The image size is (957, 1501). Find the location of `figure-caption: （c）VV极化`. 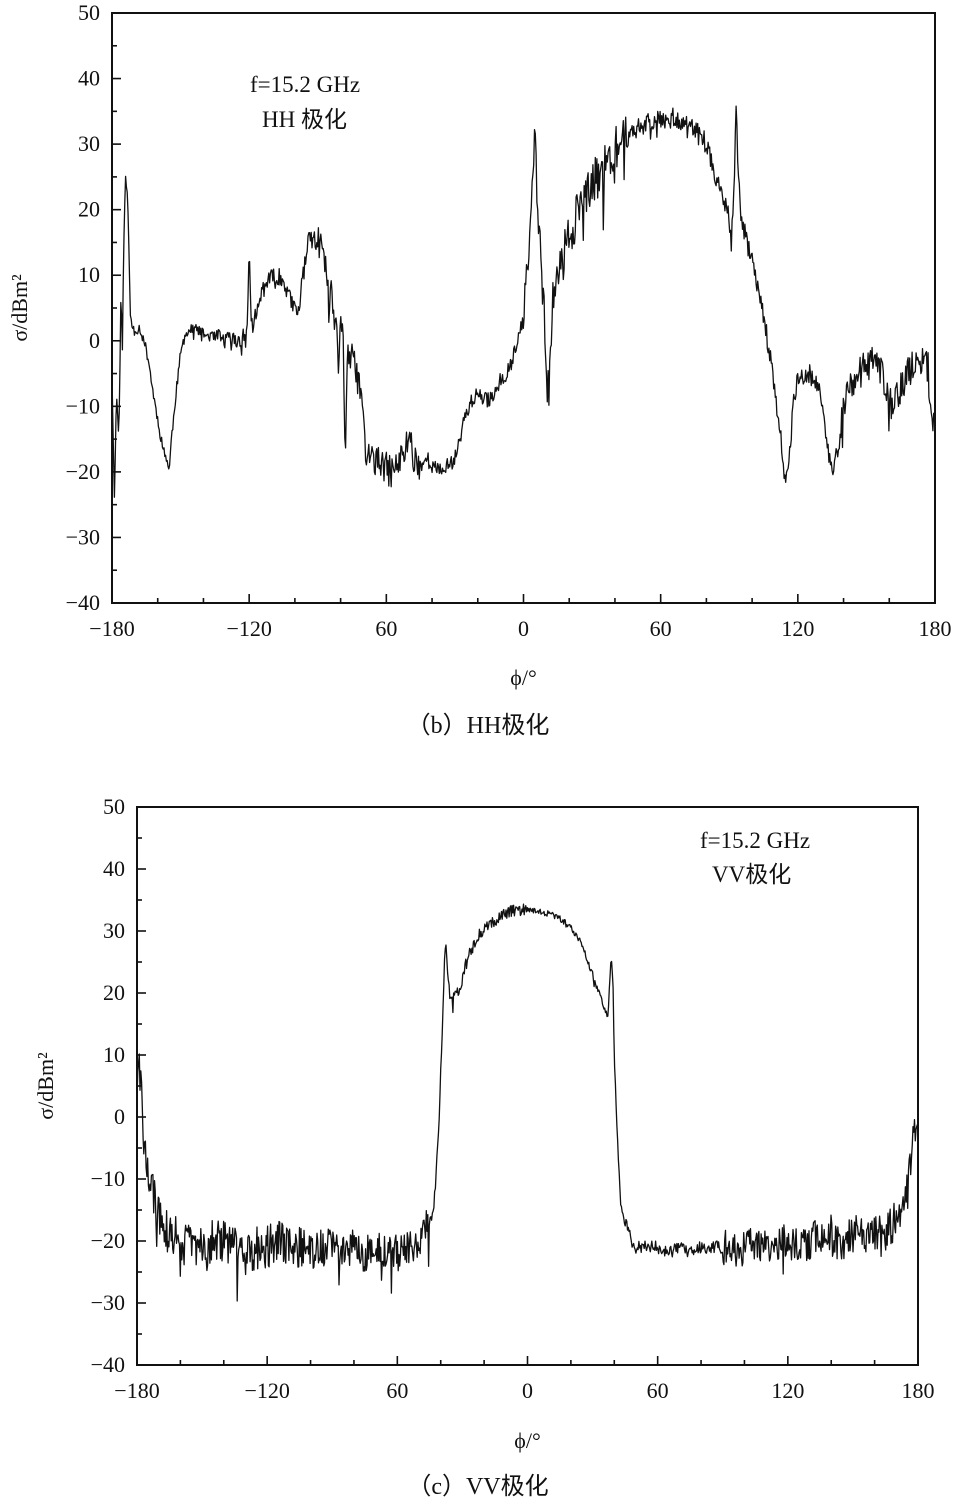

figure-caption: （c）VV极化 is located at coordinates (477, 1486).